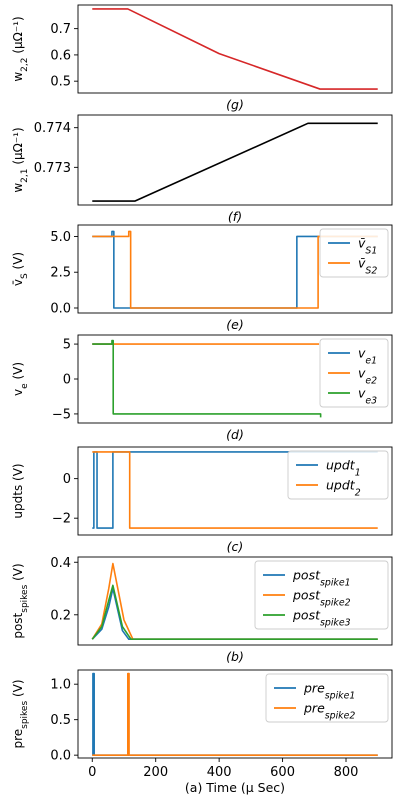  What do you see at coordinates (92, 772) in the screenshot?
I see `x-tick-label: 0` at bounding box center [92, 772].